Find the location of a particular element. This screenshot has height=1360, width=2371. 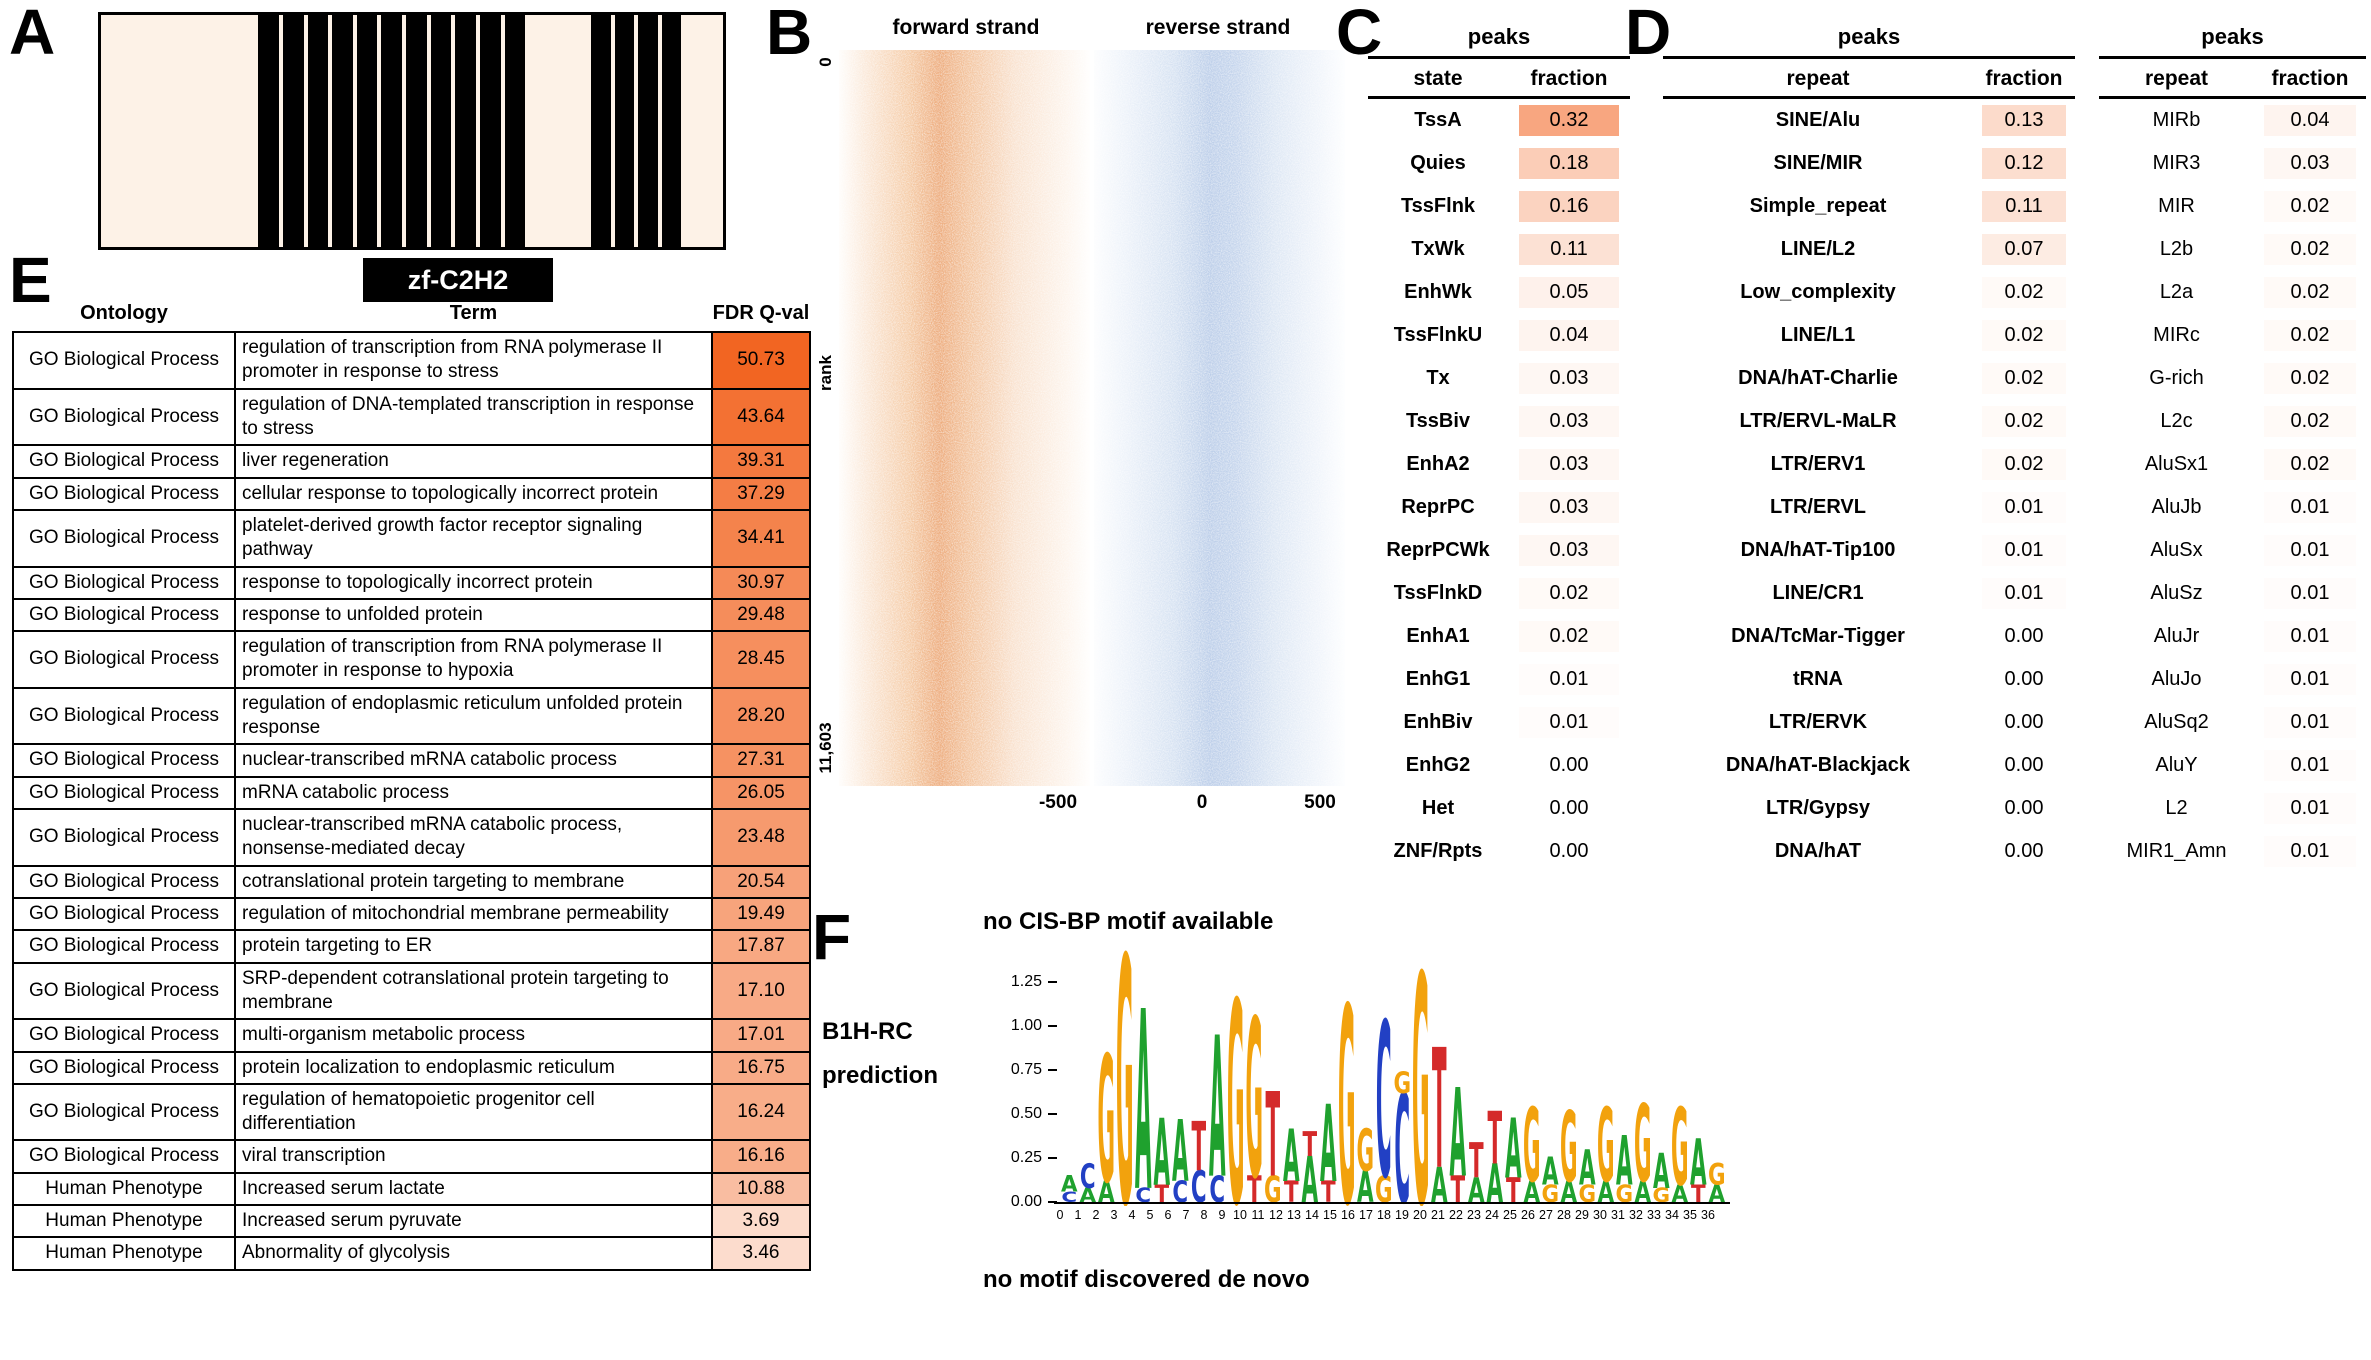

repeat-name: AluJr is located at coordinates (2176, 636).